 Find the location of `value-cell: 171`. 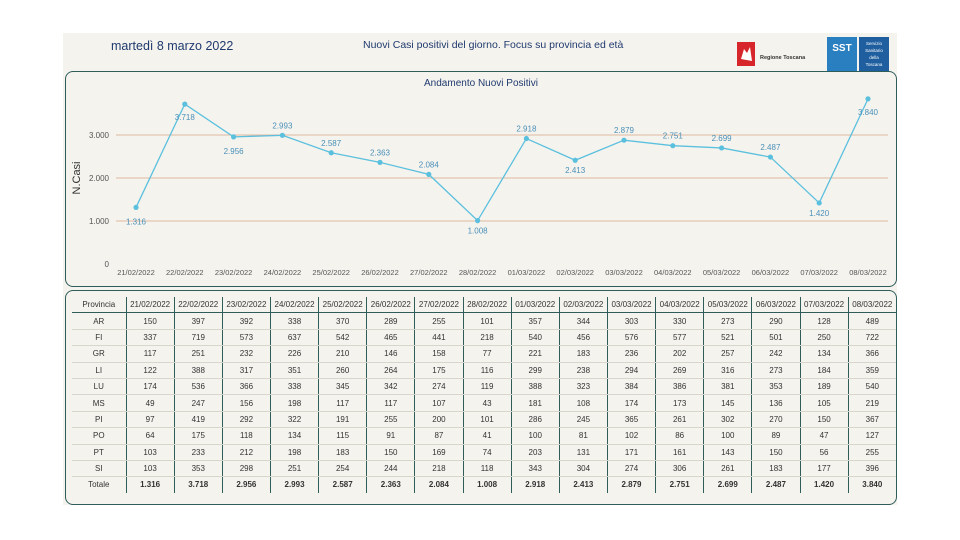

value-cell: 171 is located at coordinates (631, 452).